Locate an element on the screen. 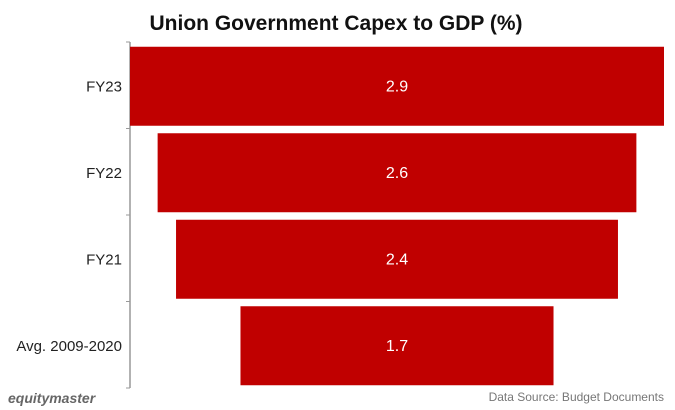 This screenshot has height=410, width=675. category-tick-label: FY23 is located at coordinates (104, 86).